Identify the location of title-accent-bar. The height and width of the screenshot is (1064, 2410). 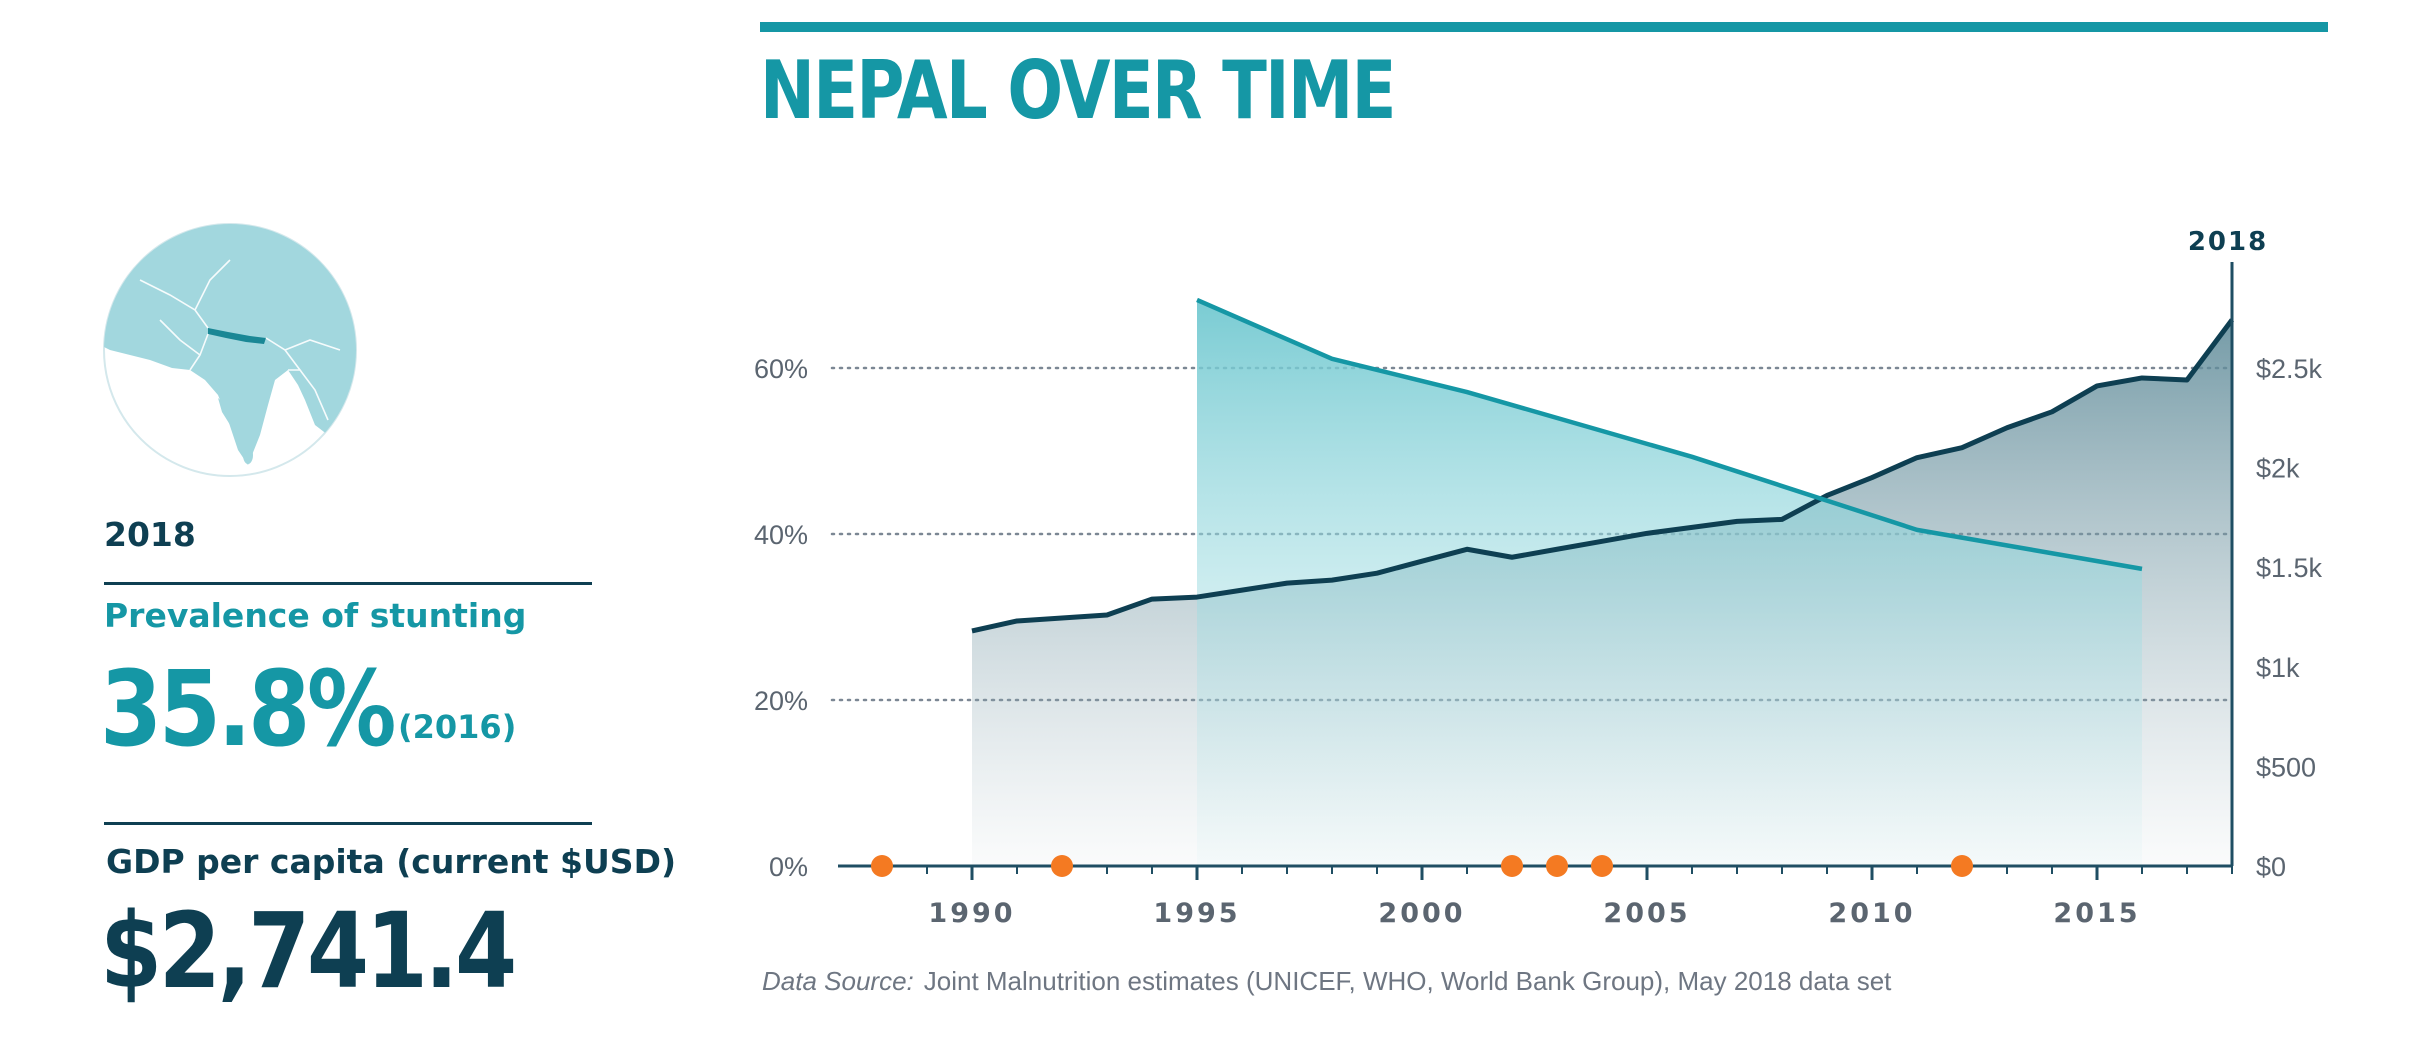
(1544, 27).